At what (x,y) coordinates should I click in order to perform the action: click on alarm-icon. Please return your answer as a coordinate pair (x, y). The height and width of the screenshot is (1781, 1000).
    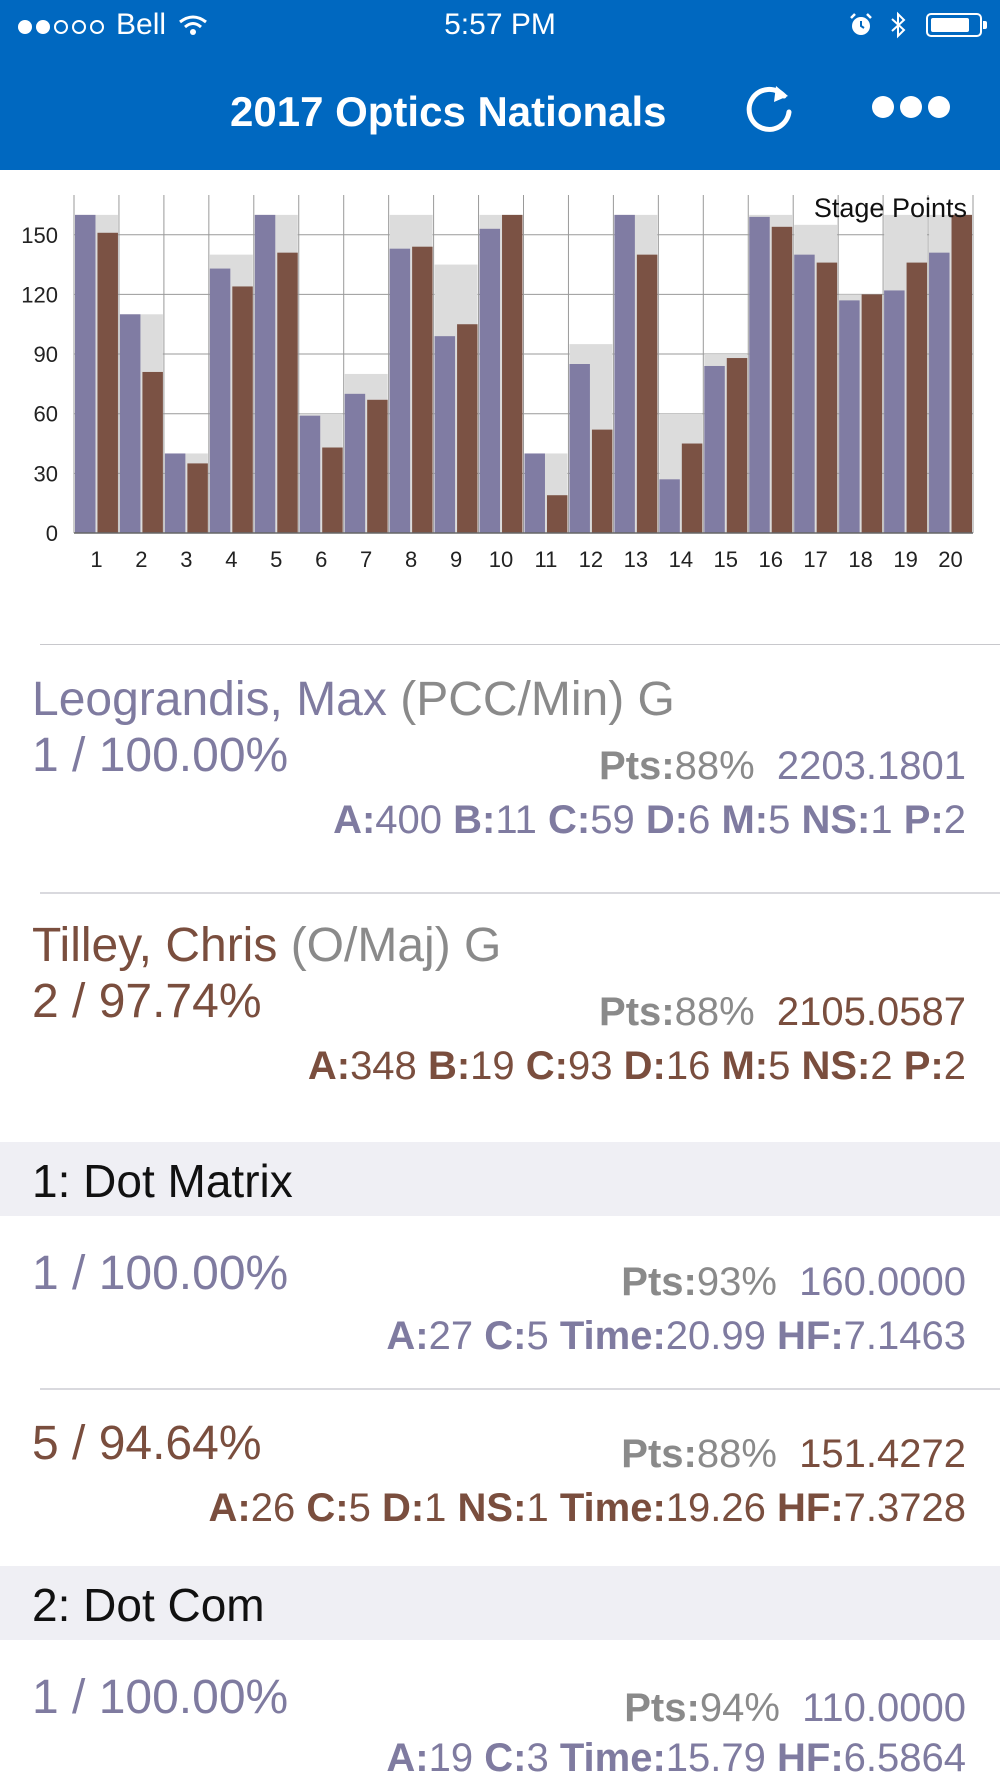
    Looking at the image, I should click on (861, 24).